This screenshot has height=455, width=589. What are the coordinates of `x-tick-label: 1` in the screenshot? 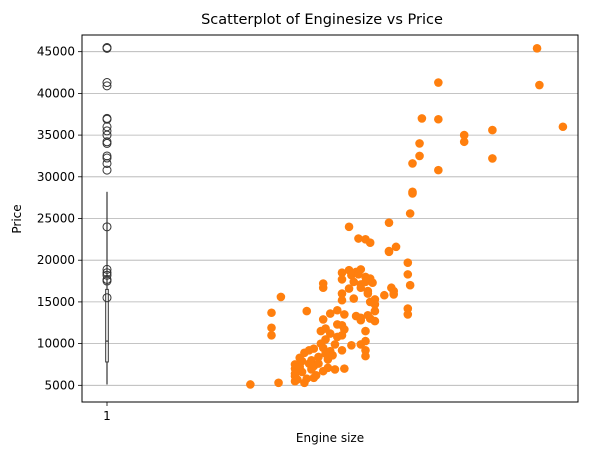 It's located at (107, 416).